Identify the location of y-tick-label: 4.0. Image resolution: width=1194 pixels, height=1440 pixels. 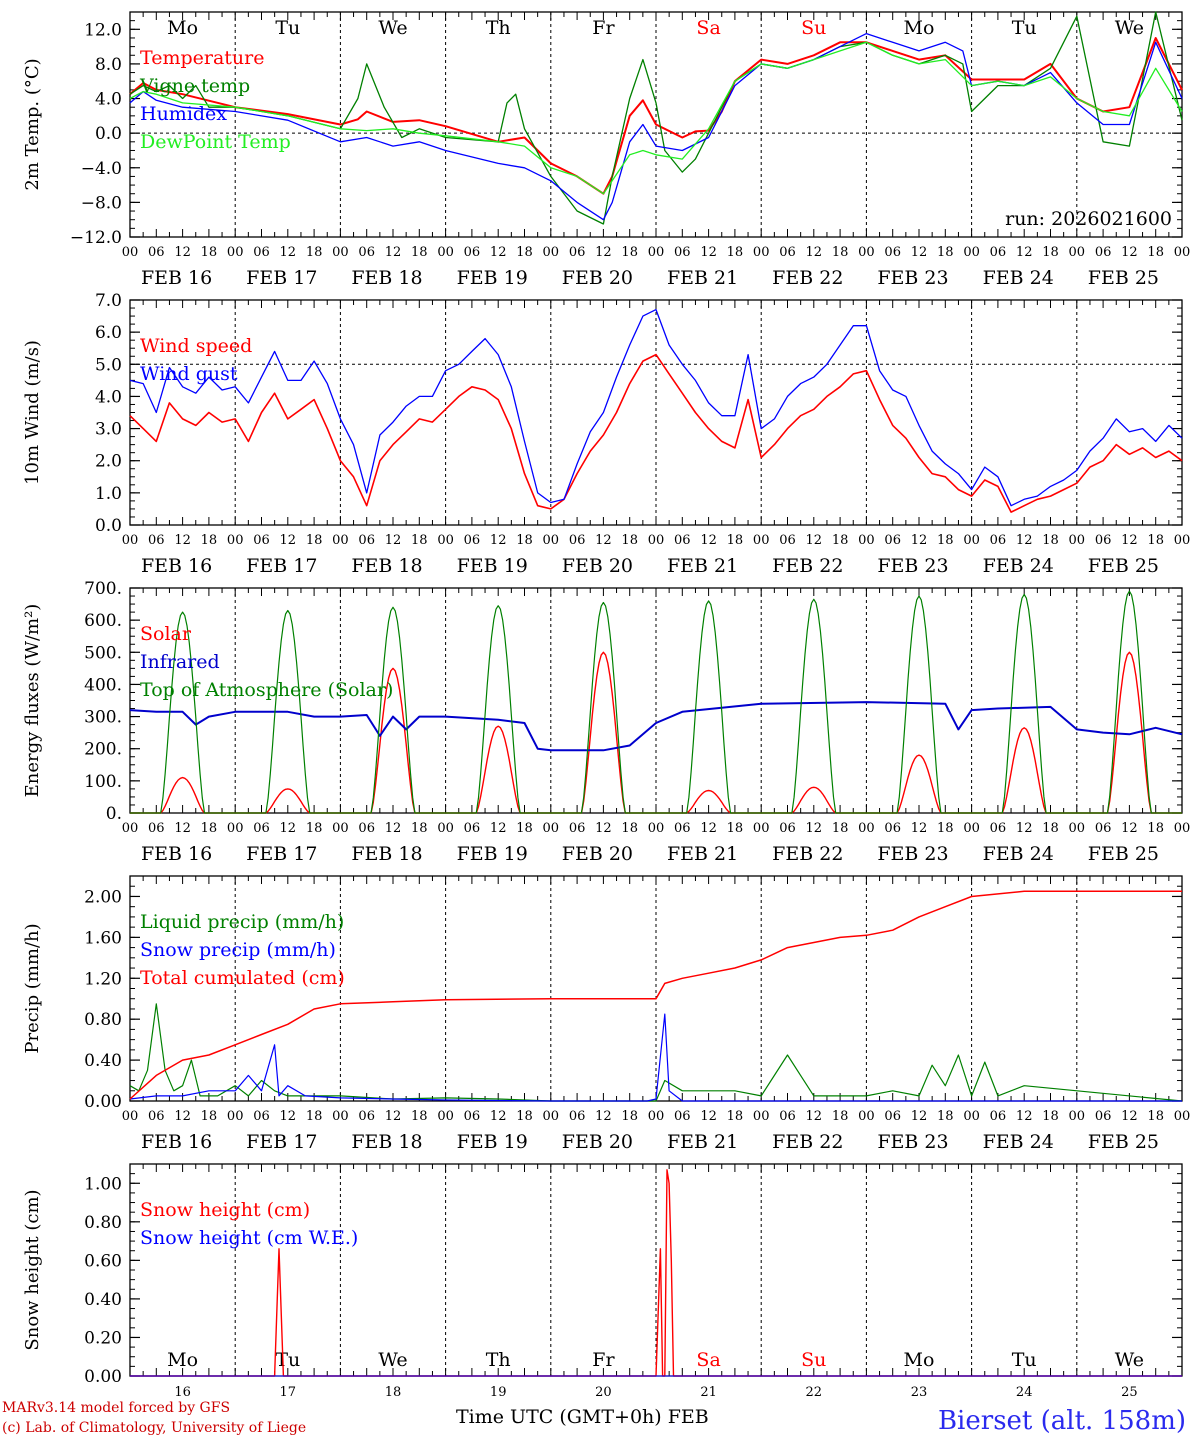
(108, 397).